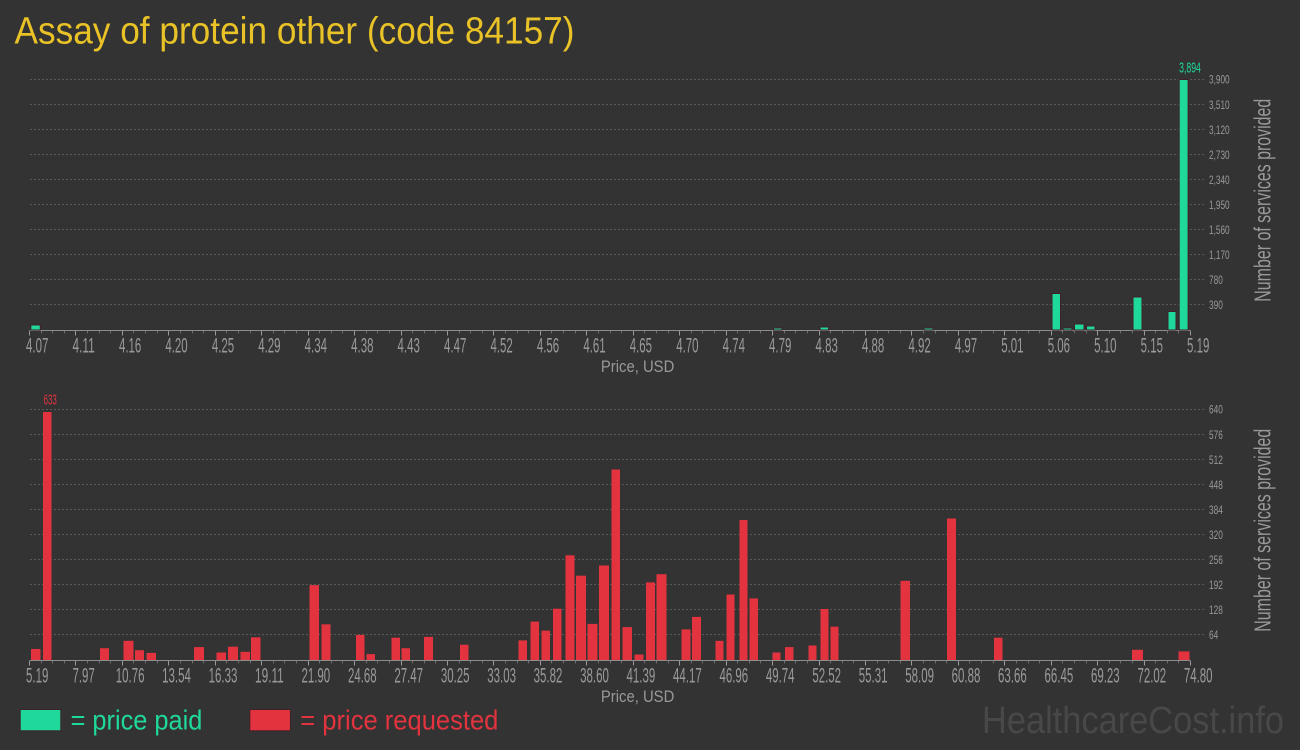  Describe the element at coordinates (1219, 230) in the screenshot. I see `svg-text: 1,560` at that location.